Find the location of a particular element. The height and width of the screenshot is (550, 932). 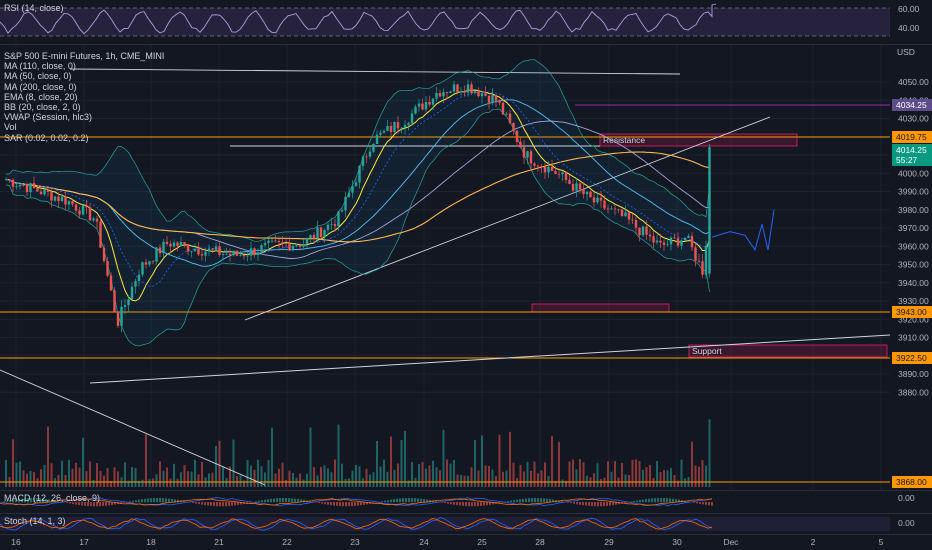

rsi-line is located at coordinates (358, 19).